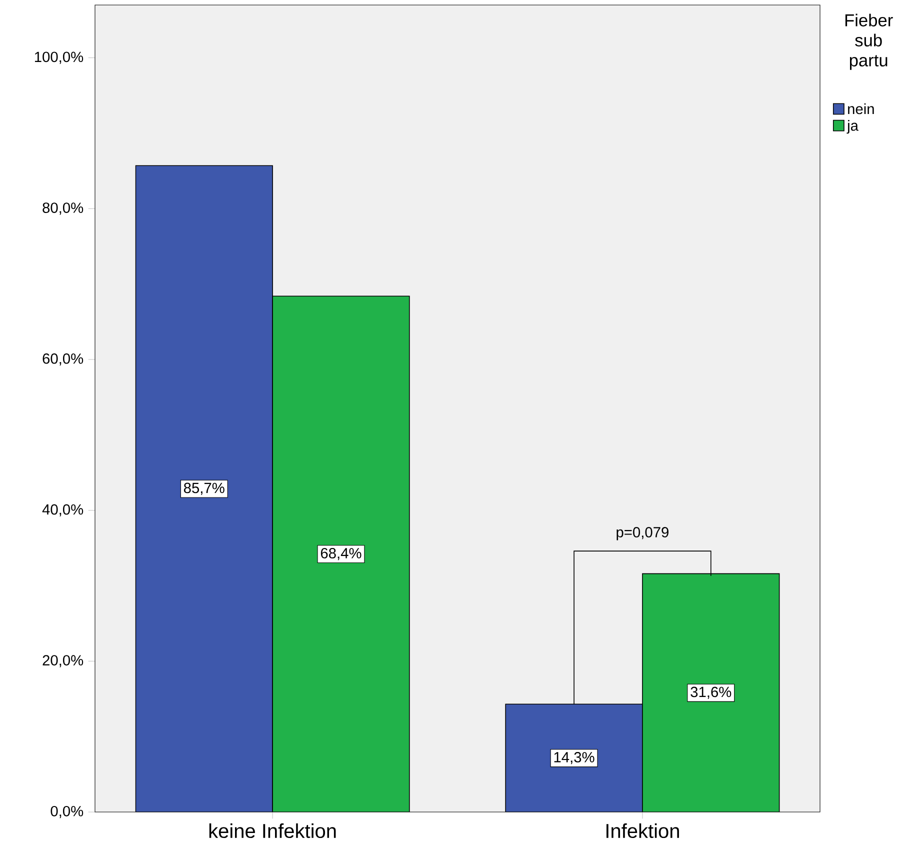 The width and height of the screenshot is (912, 863). Describe the element at coordinates (861, 108) in the screenshot. I see `legend-label: nein` at that location.